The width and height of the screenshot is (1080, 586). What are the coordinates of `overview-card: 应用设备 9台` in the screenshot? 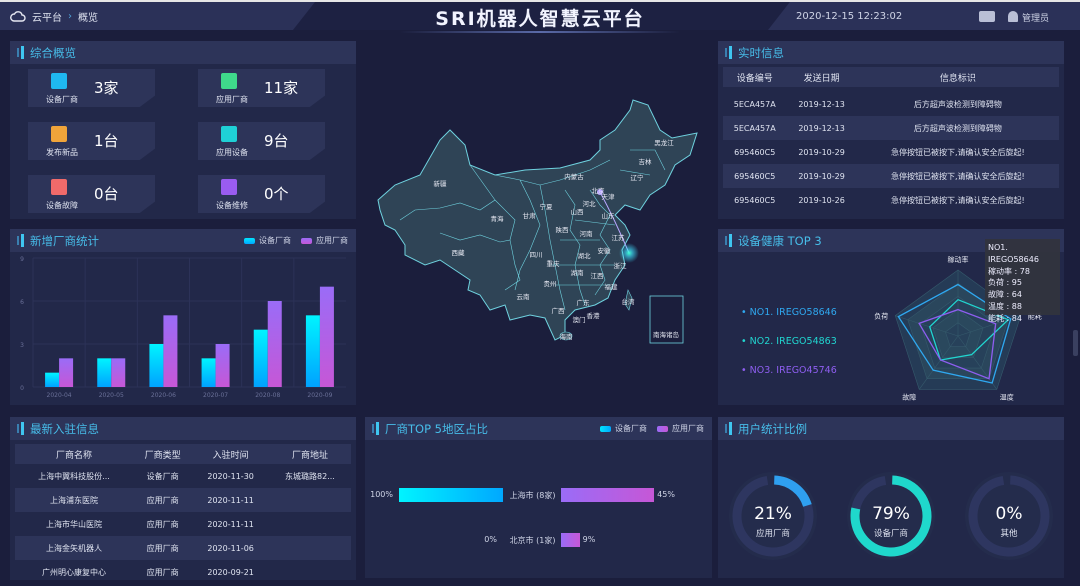 It's located at (261, 141).